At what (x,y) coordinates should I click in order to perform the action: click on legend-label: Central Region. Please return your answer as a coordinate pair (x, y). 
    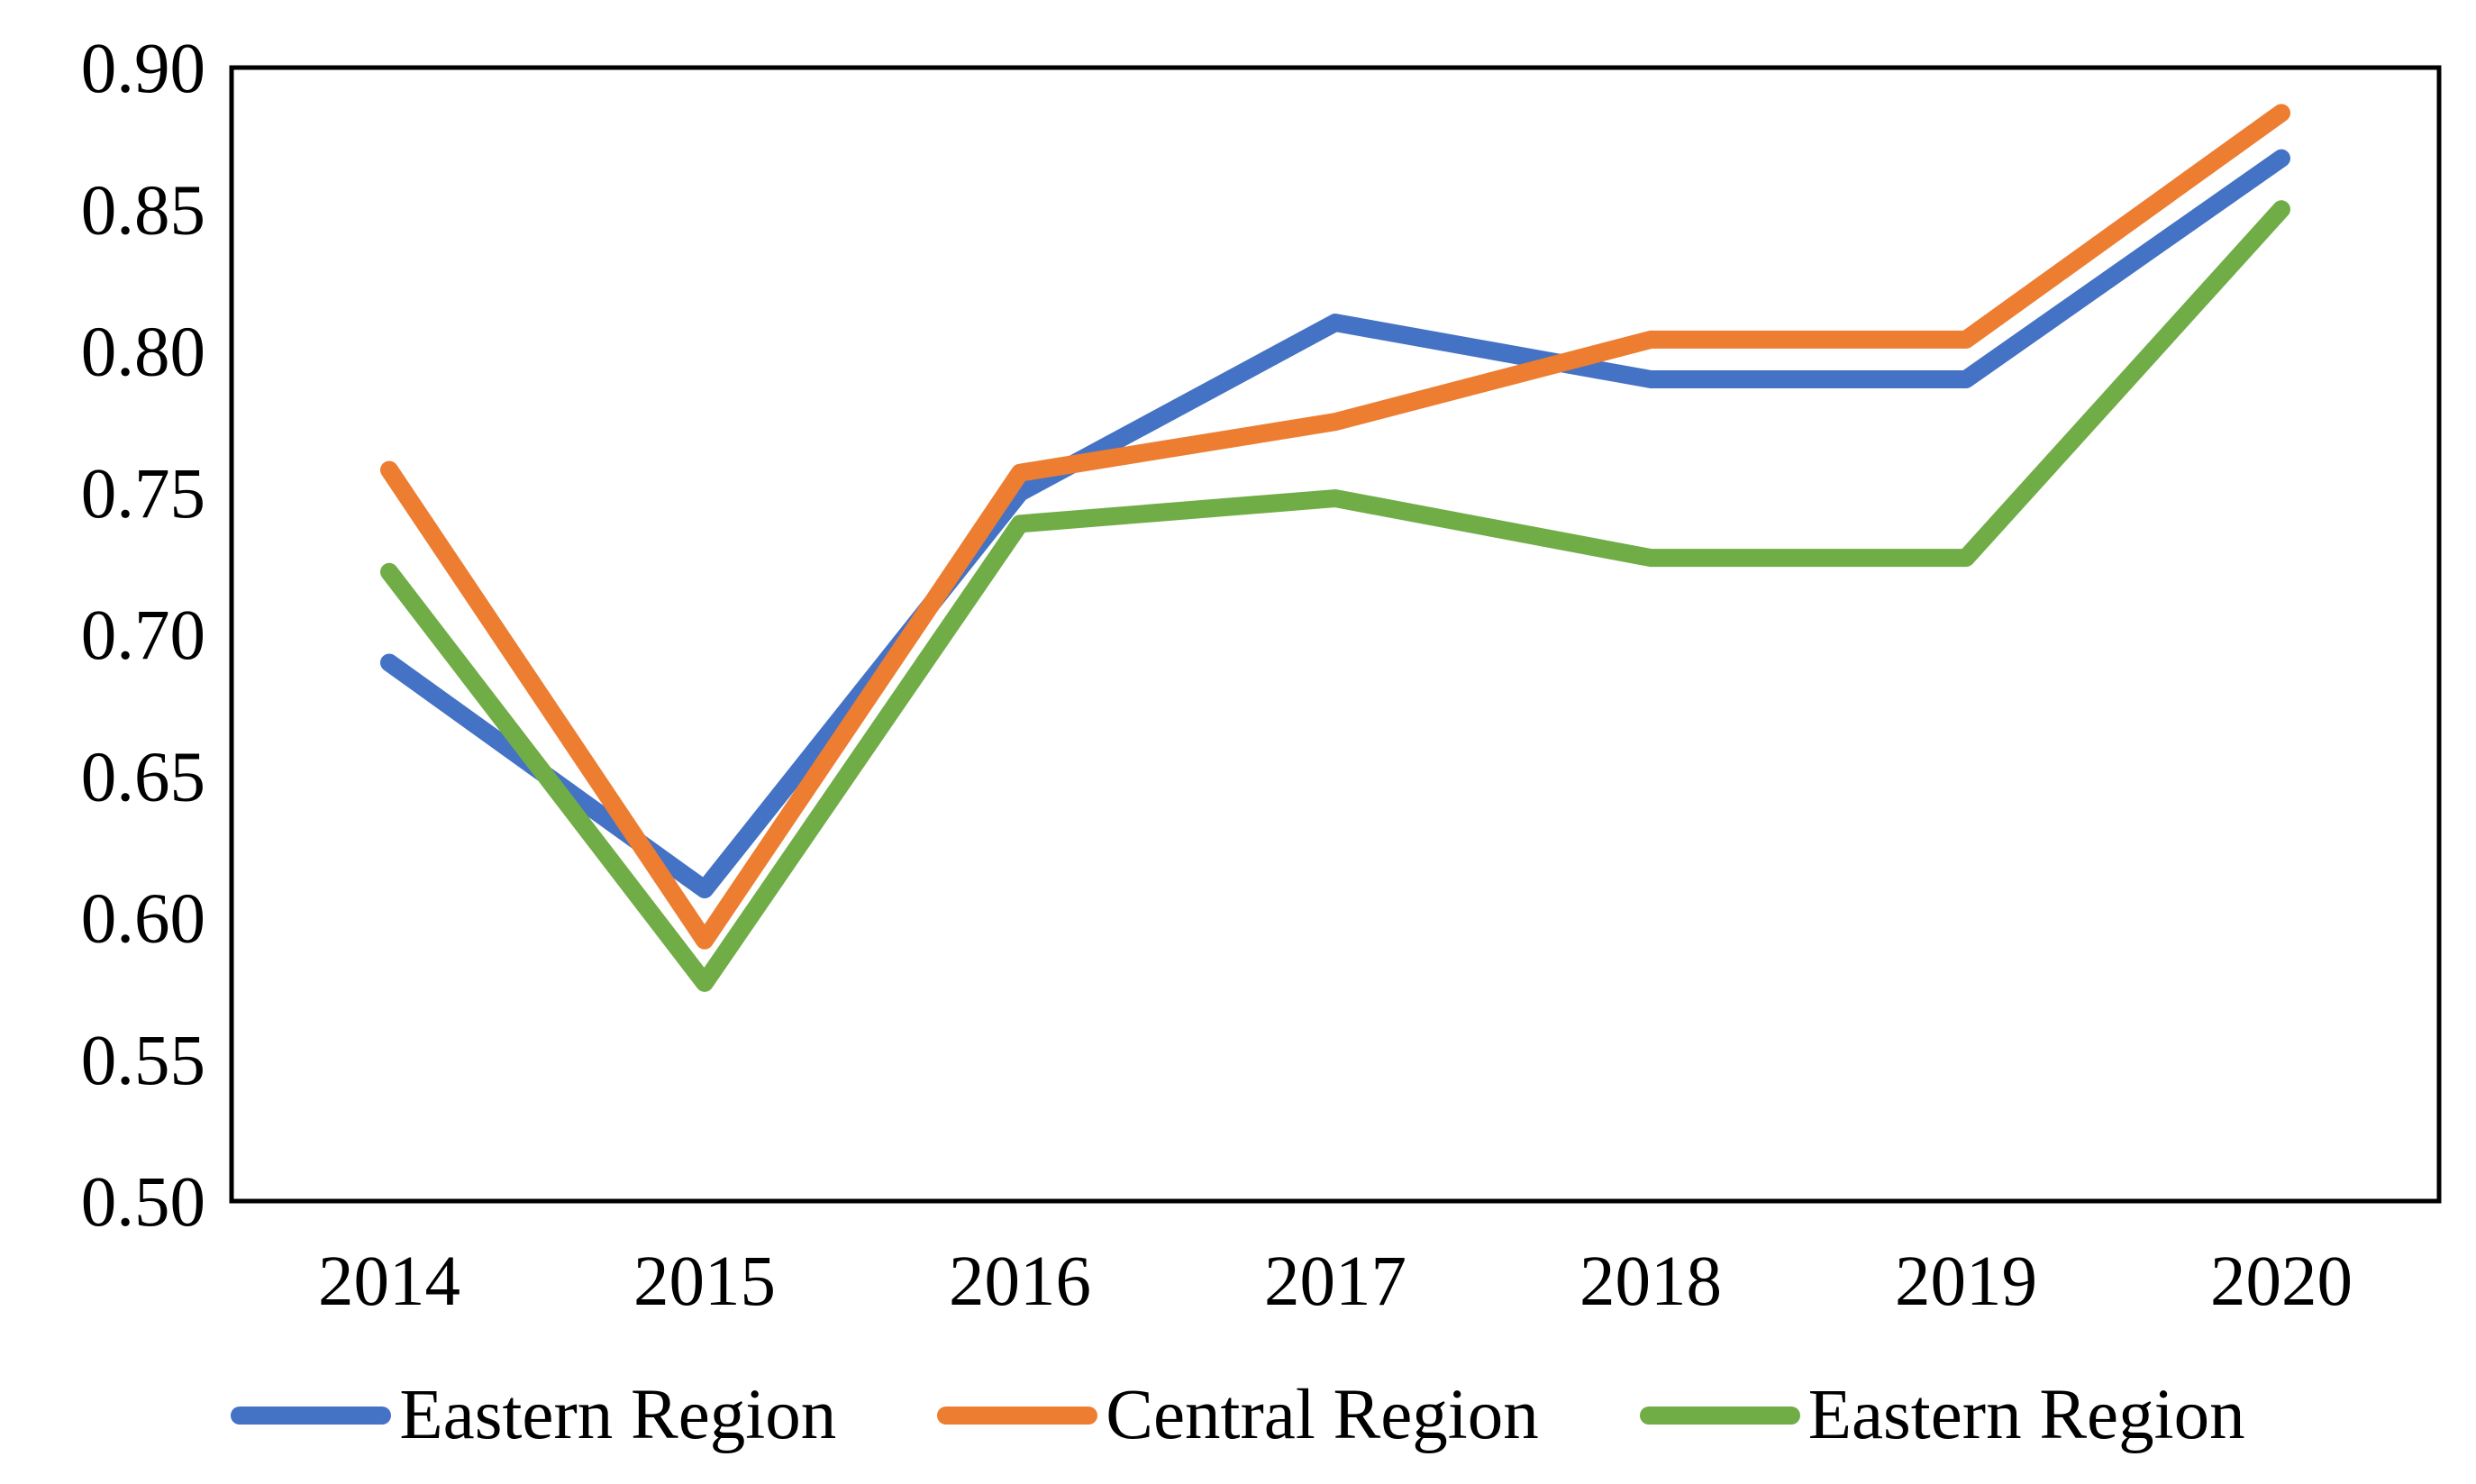
    Looking at the image, I should click on (1322, 1415).